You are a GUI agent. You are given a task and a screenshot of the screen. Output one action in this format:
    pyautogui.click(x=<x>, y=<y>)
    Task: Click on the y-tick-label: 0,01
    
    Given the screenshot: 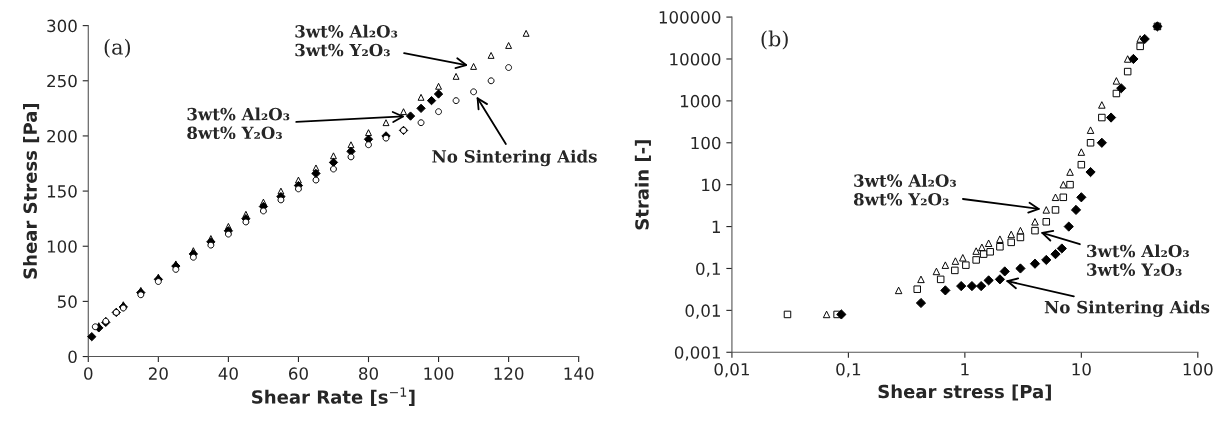 What is the action you would take?
    pyautogui.click(x=702, y=311)
    